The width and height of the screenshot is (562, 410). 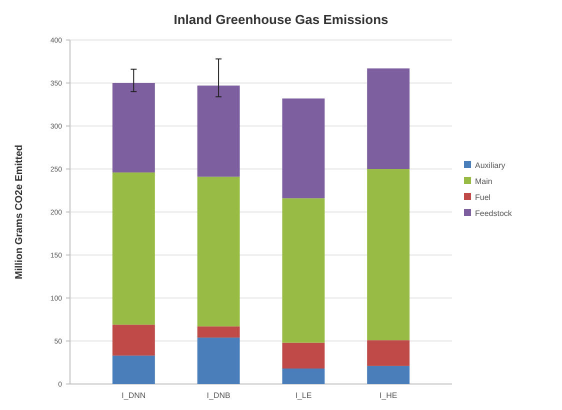 I want to click on y-axis-title: Million Grams CO2e Emitted, so click(x=19, y=212).